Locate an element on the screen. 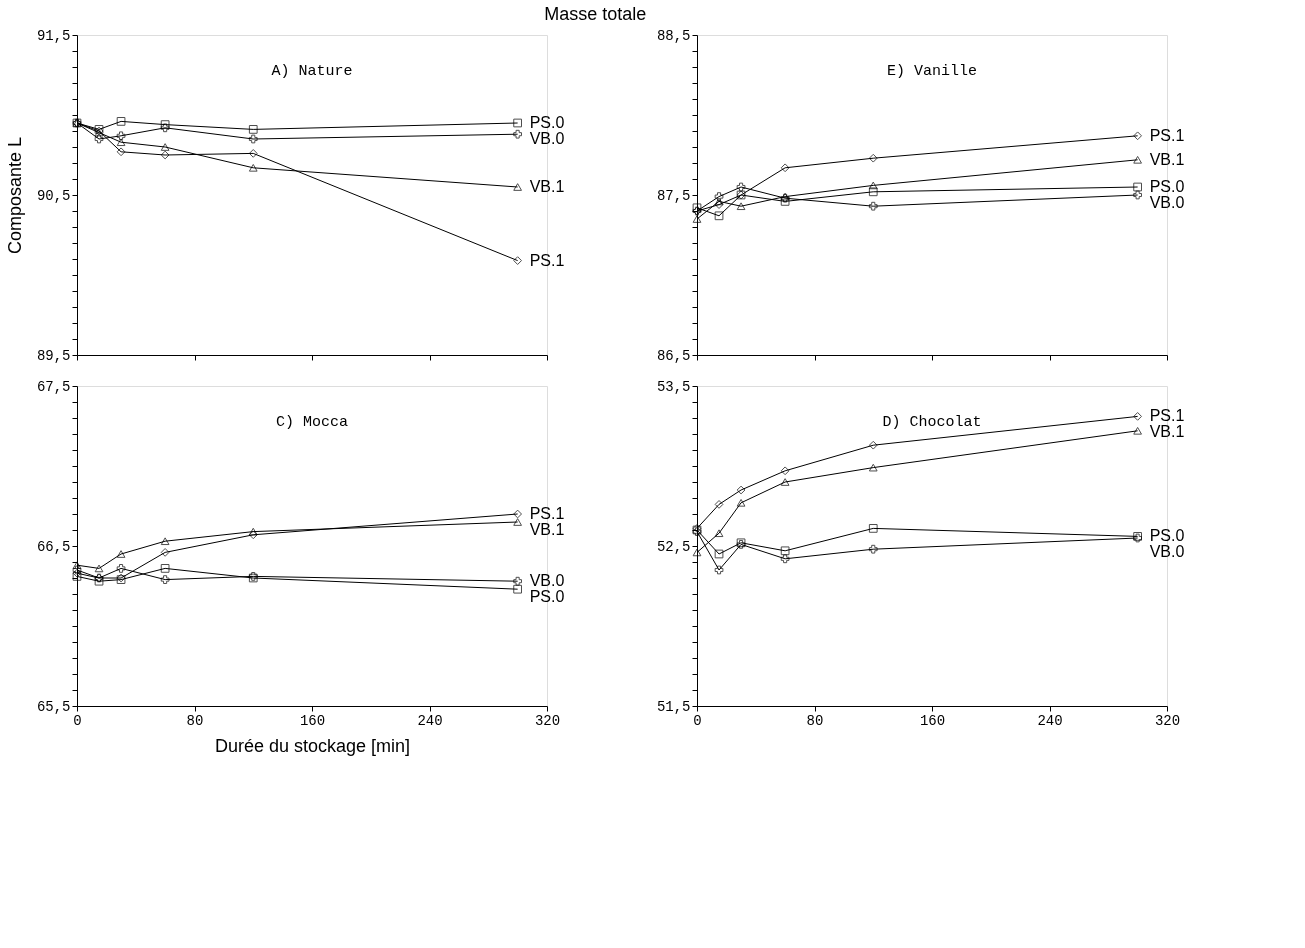 This screenshot has width=1305, height=948. y-tick-label: 52,5 is located at coordinates (673, 546).